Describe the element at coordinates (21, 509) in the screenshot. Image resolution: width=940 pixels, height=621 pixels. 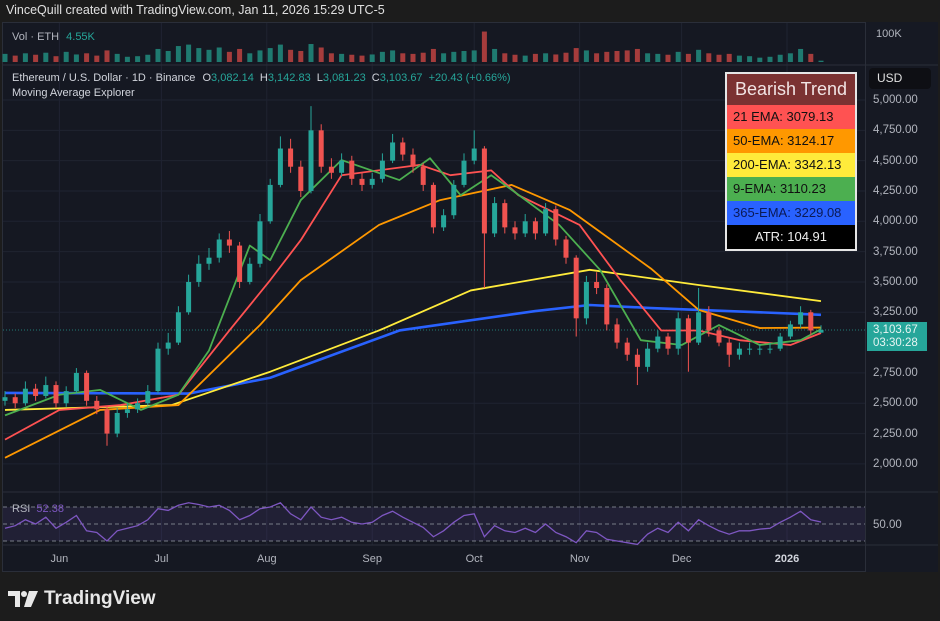
I see `rsi-label: RSI` at that location.